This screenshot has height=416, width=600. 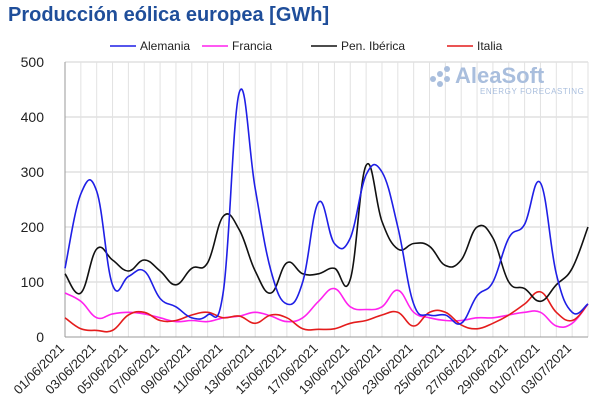 What do you see at coordinates (33, 199) in the screenshot?
I see `y-axis-ticks: 0 100 200 300 400 500` at bounding box center [33, 199].